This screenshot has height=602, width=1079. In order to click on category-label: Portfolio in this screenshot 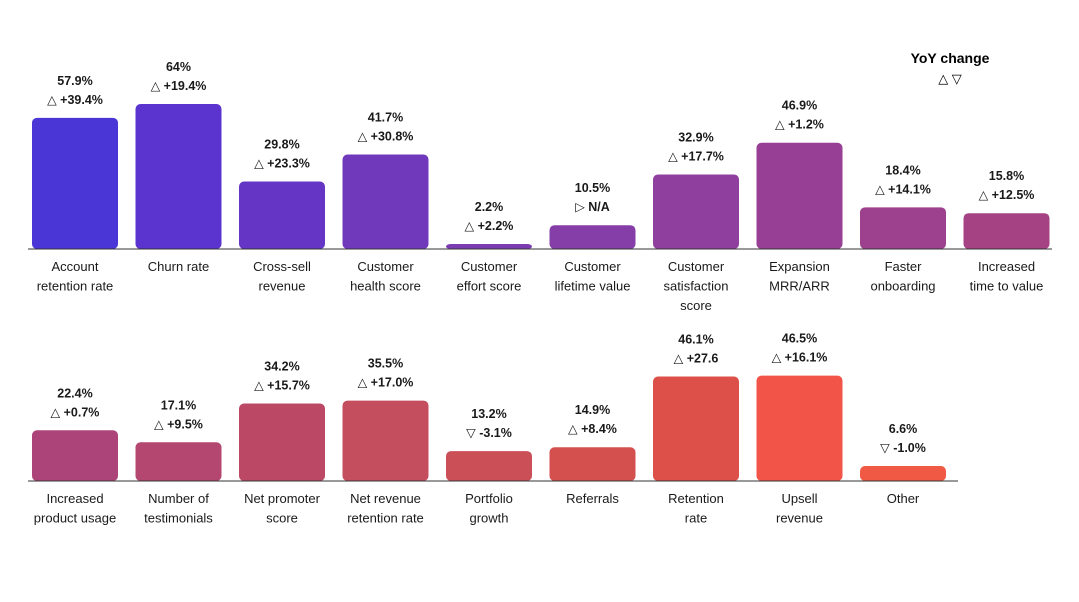, I will do `click(489, 498)`.